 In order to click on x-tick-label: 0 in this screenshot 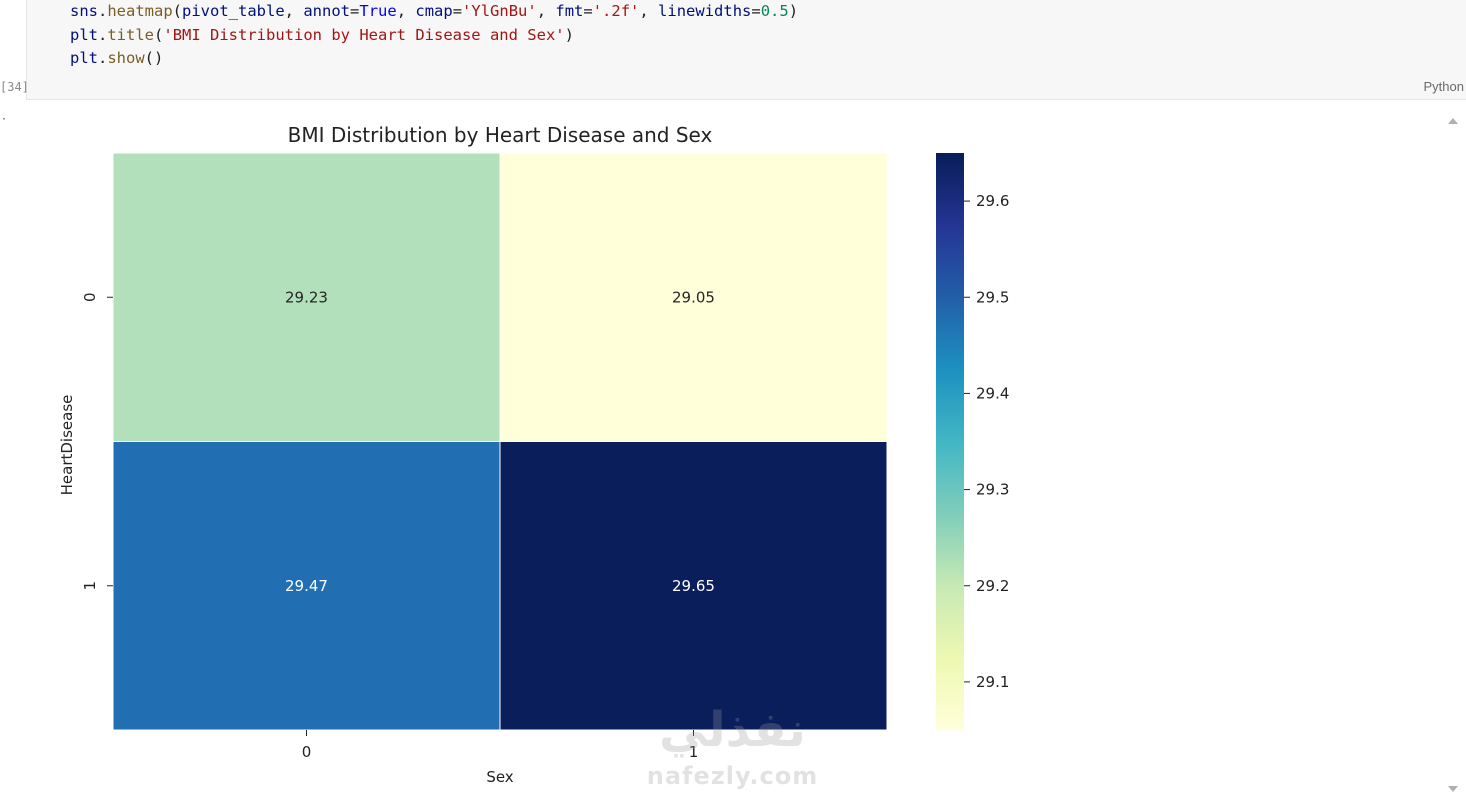, I will do `click(307, 752)`.